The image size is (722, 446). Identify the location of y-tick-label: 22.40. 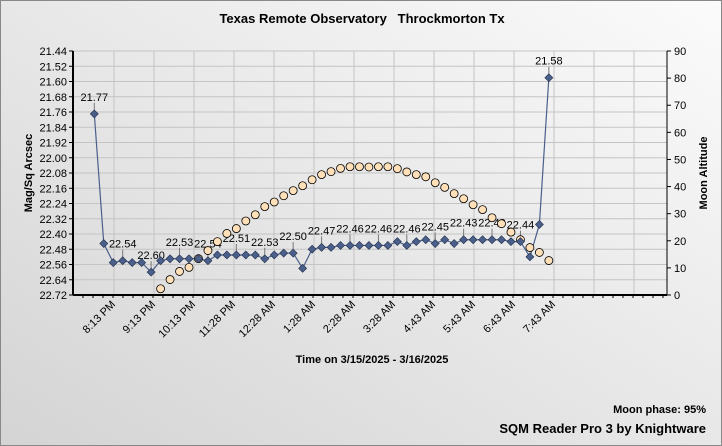
(53, 235).